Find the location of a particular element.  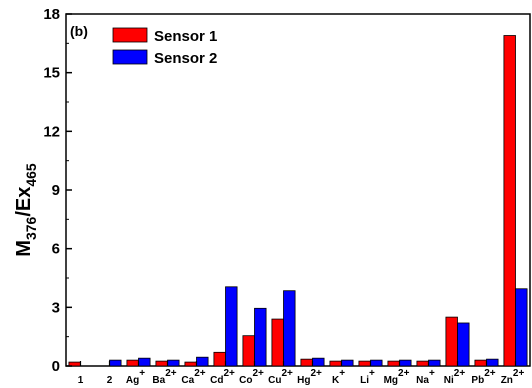

x-tick-label: Zn2+ is located at coordinates (513, 377).